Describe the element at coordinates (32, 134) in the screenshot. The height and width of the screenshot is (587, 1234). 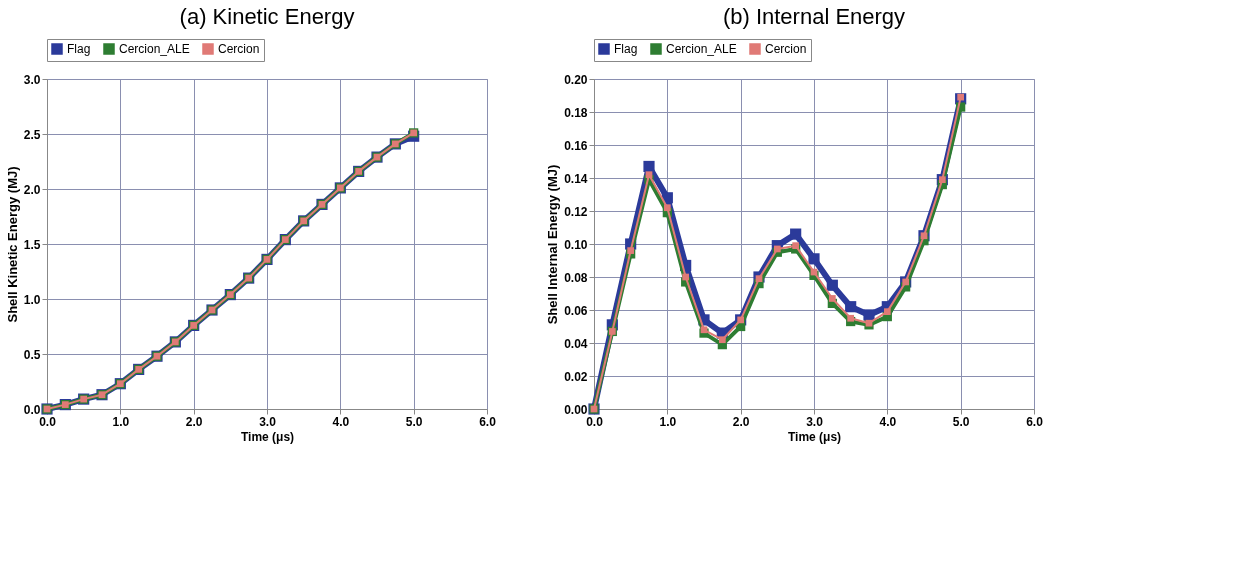
I see `y-tick-label: 2.5` at that location.